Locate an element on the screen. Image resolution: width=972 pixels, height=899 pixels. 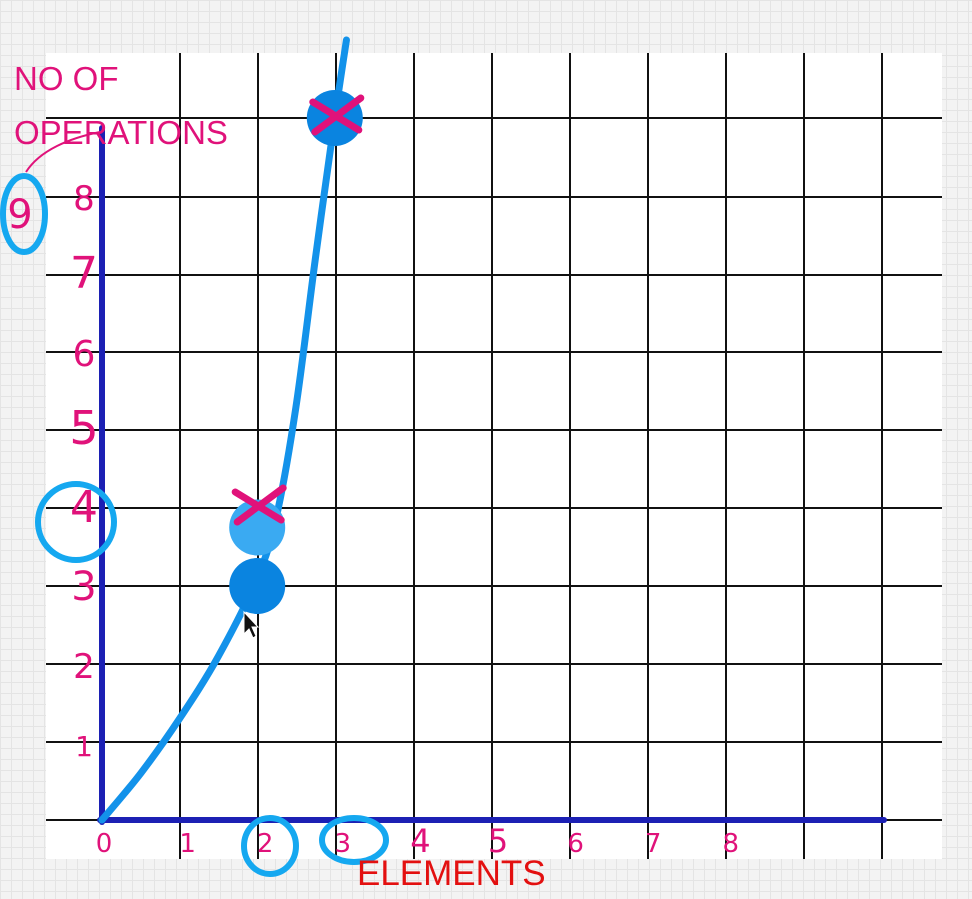
x-tick-label: 8 is located at coordinates (731, 844).